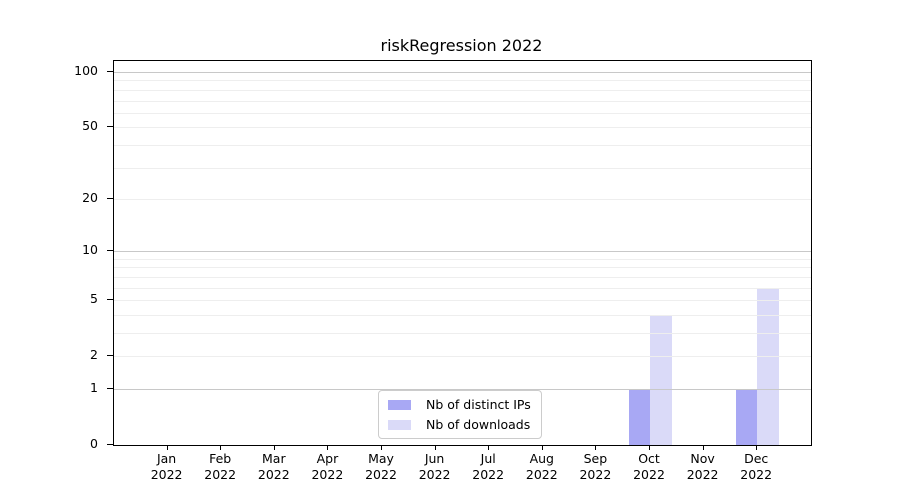 This screenshot has height=500, width=900. What do you see at coordinates (756, 466) in the screenshot?
I see `x-tick-label: Dec 2022` at bounding box center [756, 466].